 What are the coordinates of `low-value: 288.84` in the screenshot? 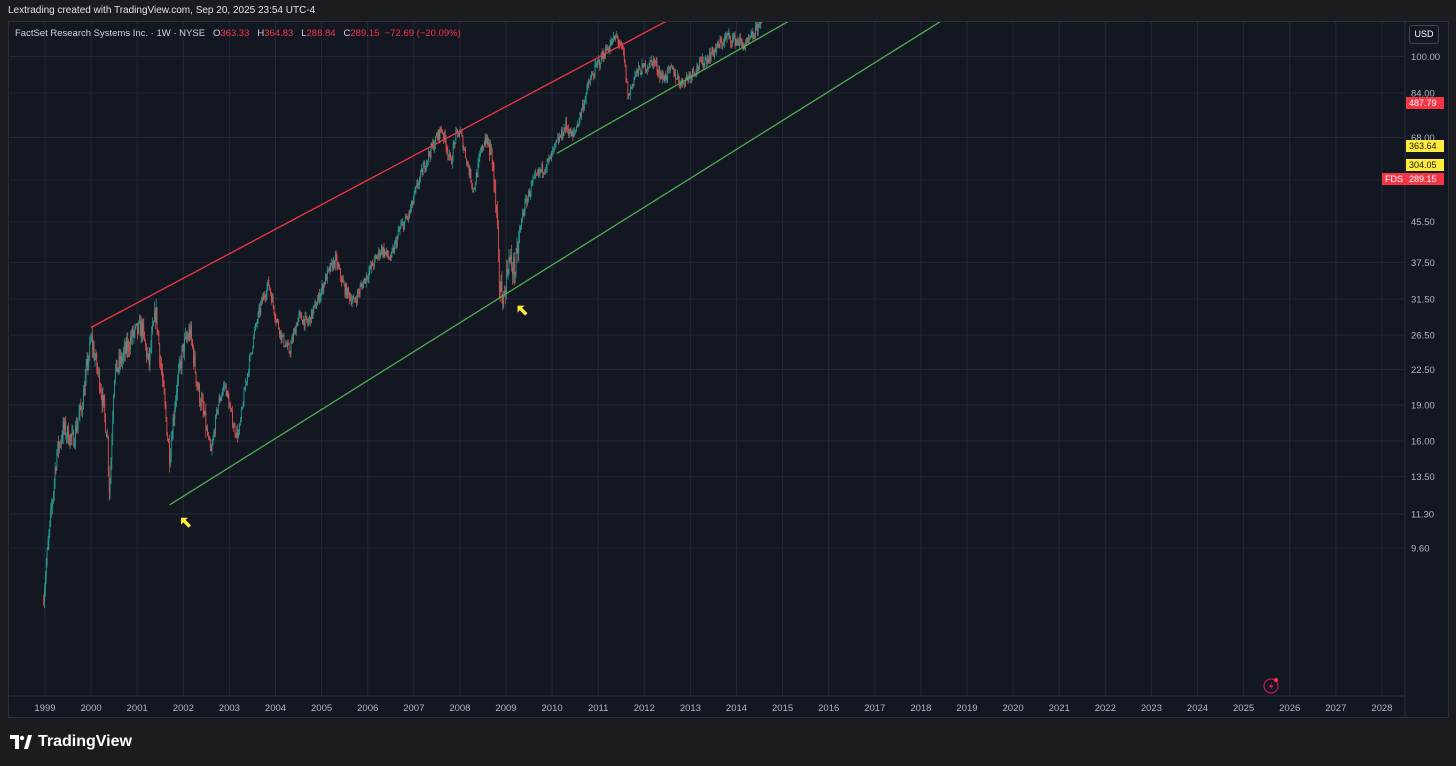 It's located at (321, 33).